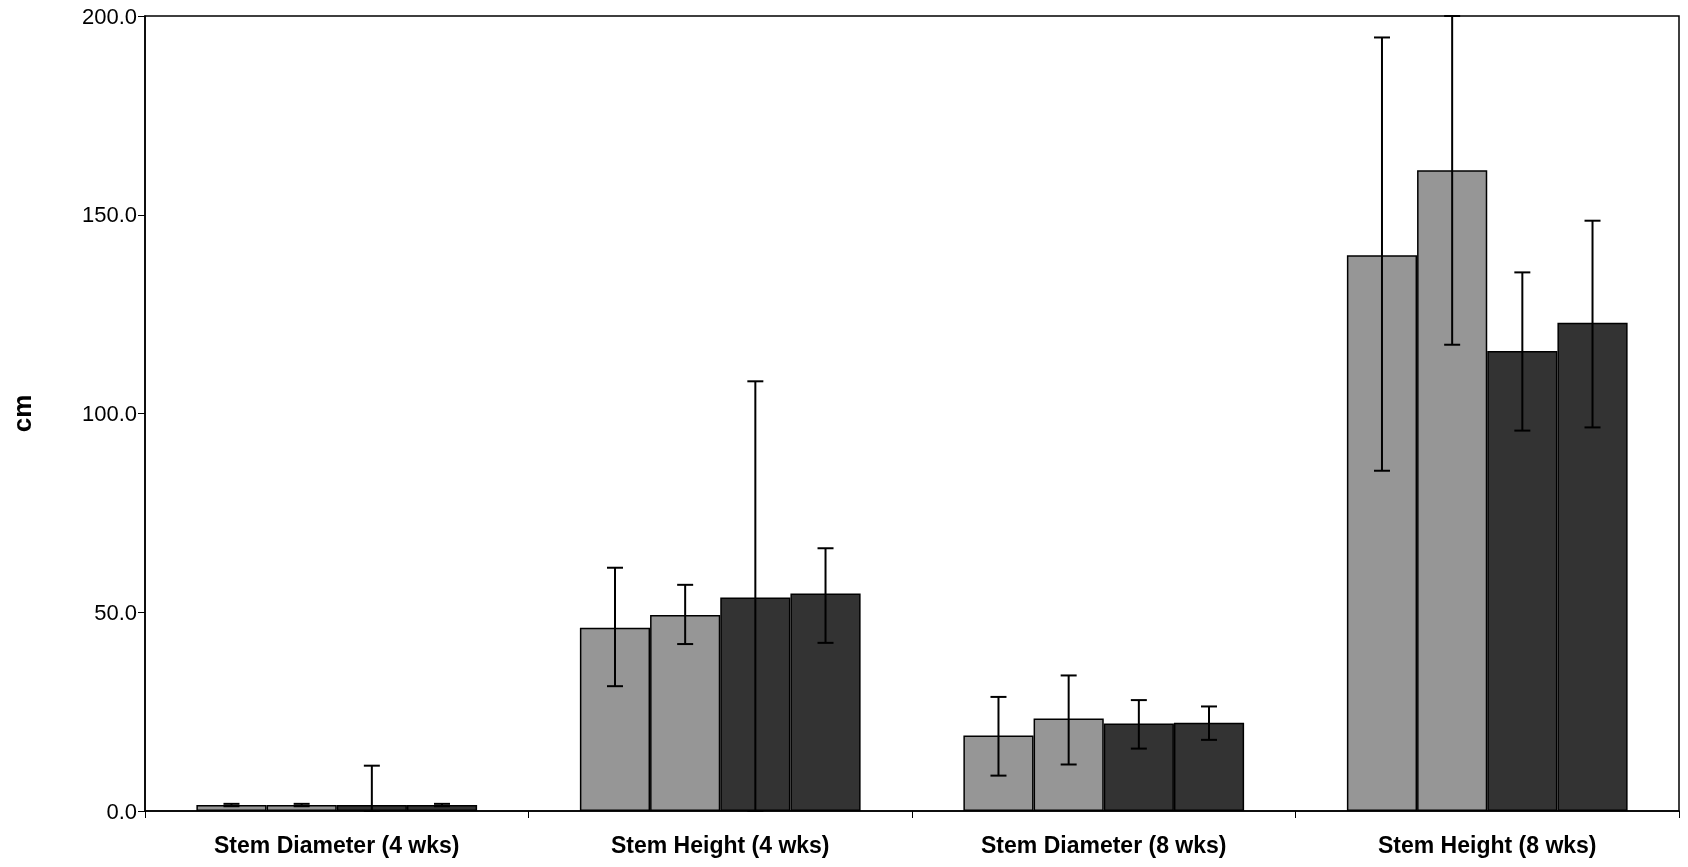 This screenshot has width=1688, height=867. Describe the element at coordinates (1487, 844) in the screenshot. I see `x-tick-label: Stem Height (8 wks)` at that location.